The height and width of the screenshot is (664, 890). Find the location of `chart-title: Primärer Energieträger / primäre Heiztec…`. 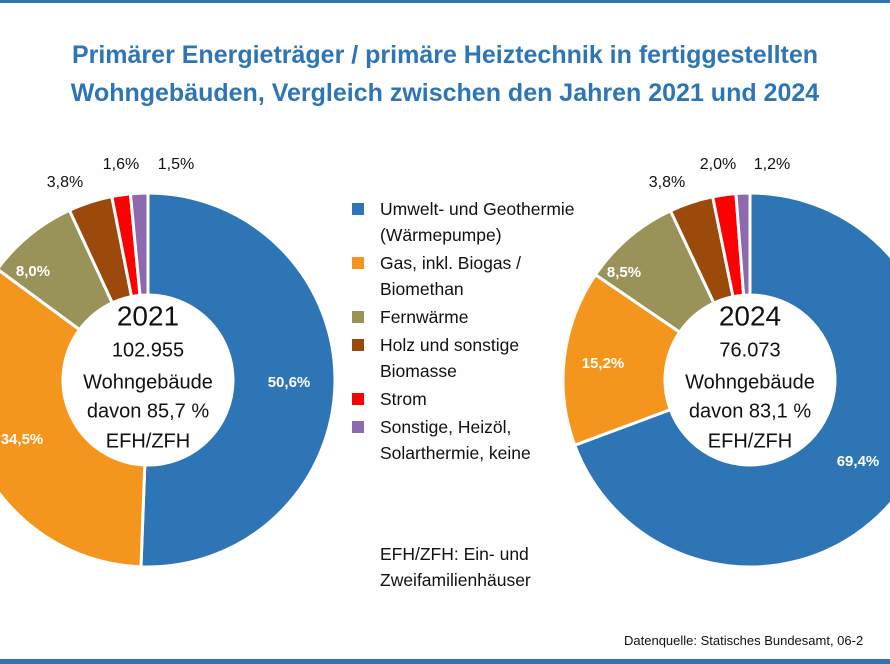

chart-title: Primärer Energieträger / primäre Heiztec… is located at coordinates (445, 74).